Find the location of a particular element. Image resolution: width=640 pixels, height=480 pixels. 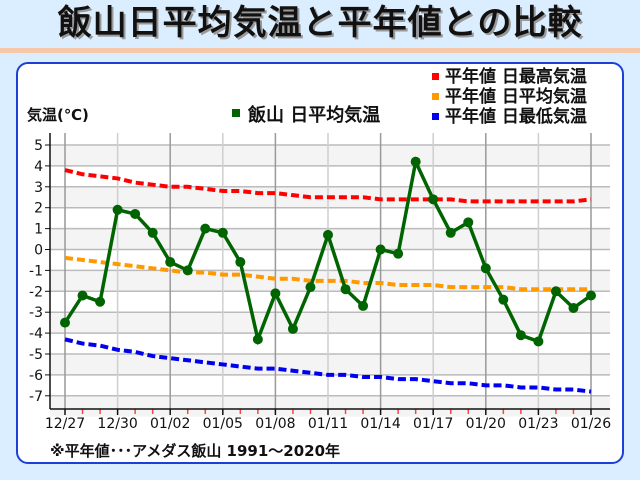

footnote: ※平年値･･･アメダス飯山 1991〜2020年 is located at coordinates (195, 451).